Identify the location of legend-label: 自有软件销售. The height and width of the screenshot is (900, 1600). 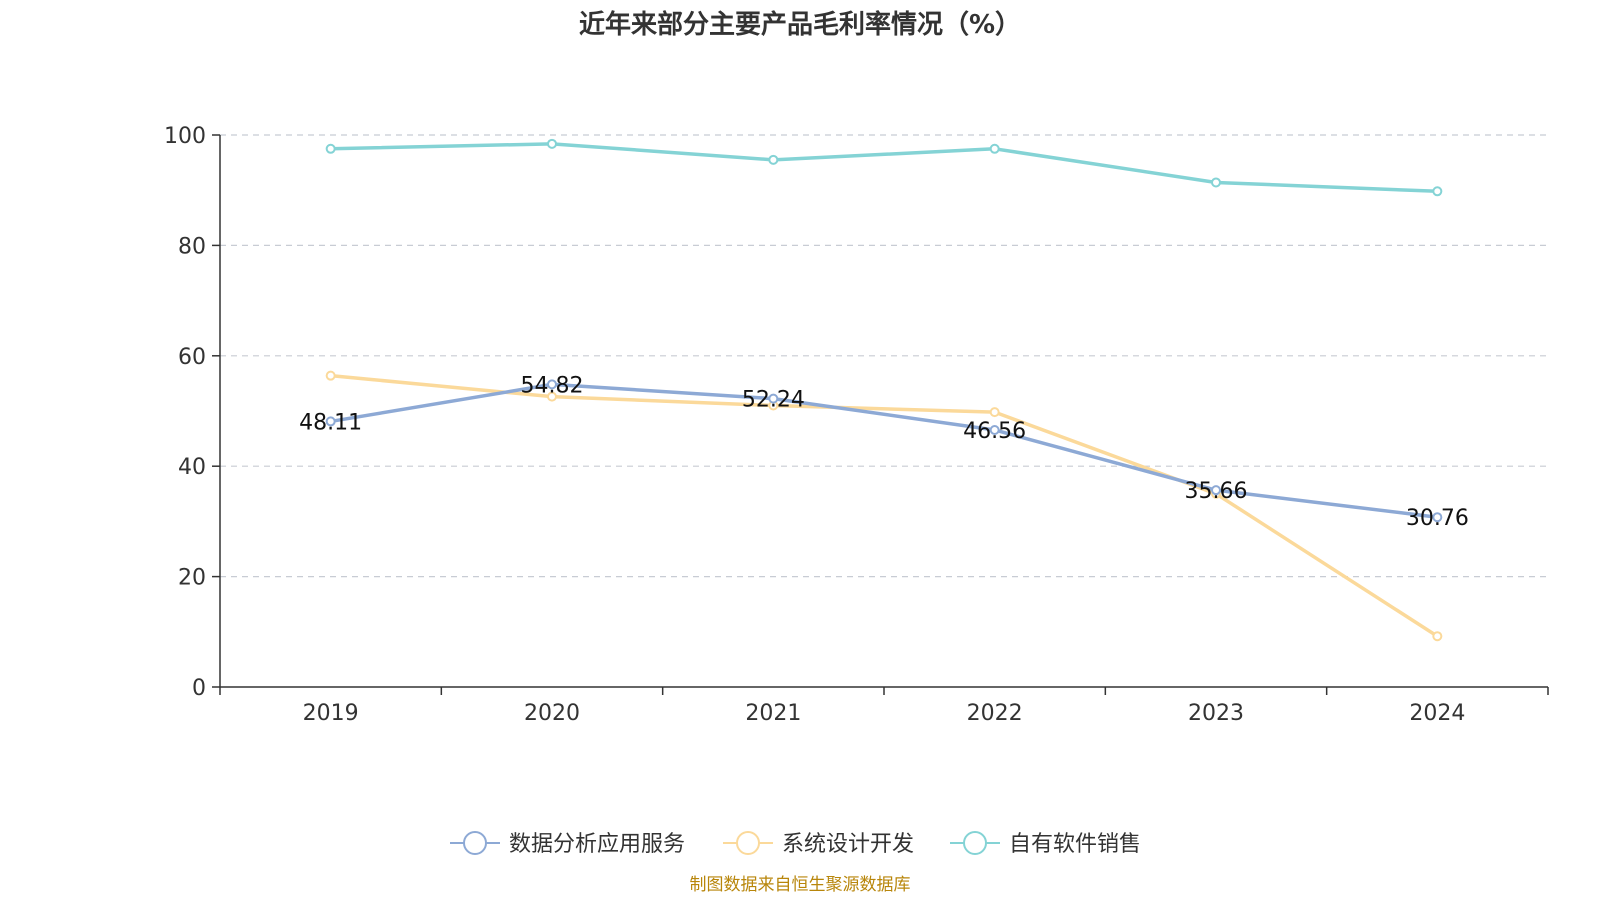
(1075, 844).